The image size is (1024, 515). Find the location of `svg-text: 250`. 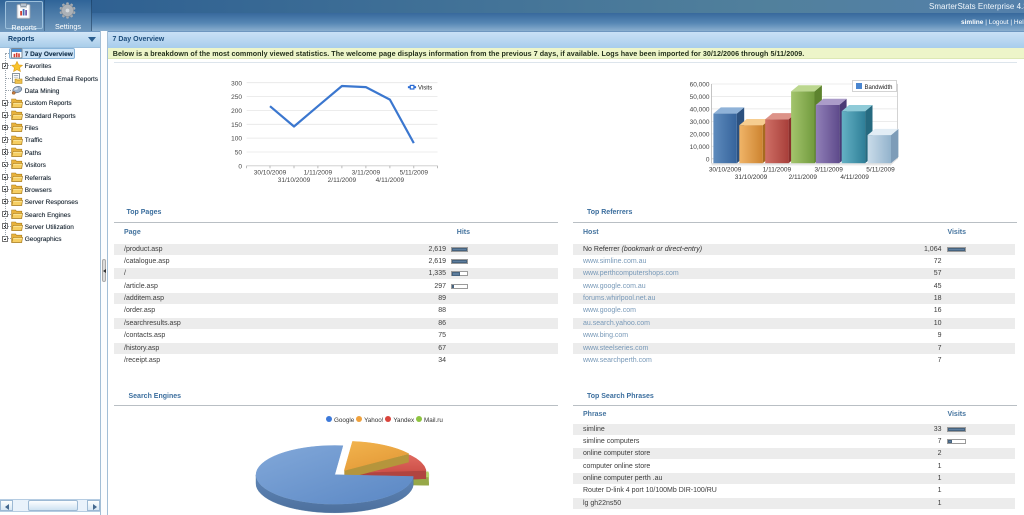

svg-text: 250 is located at coordinates (236, 97).